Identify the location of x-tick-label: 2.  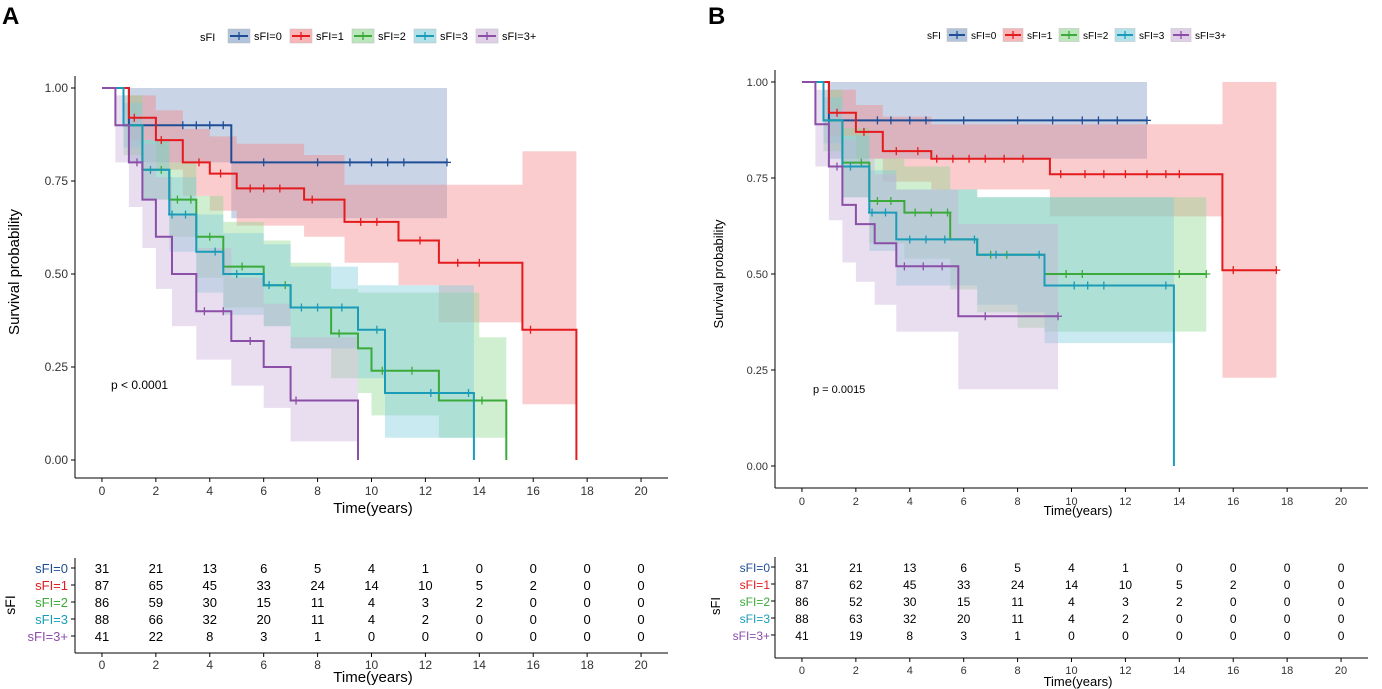
(156, 491).